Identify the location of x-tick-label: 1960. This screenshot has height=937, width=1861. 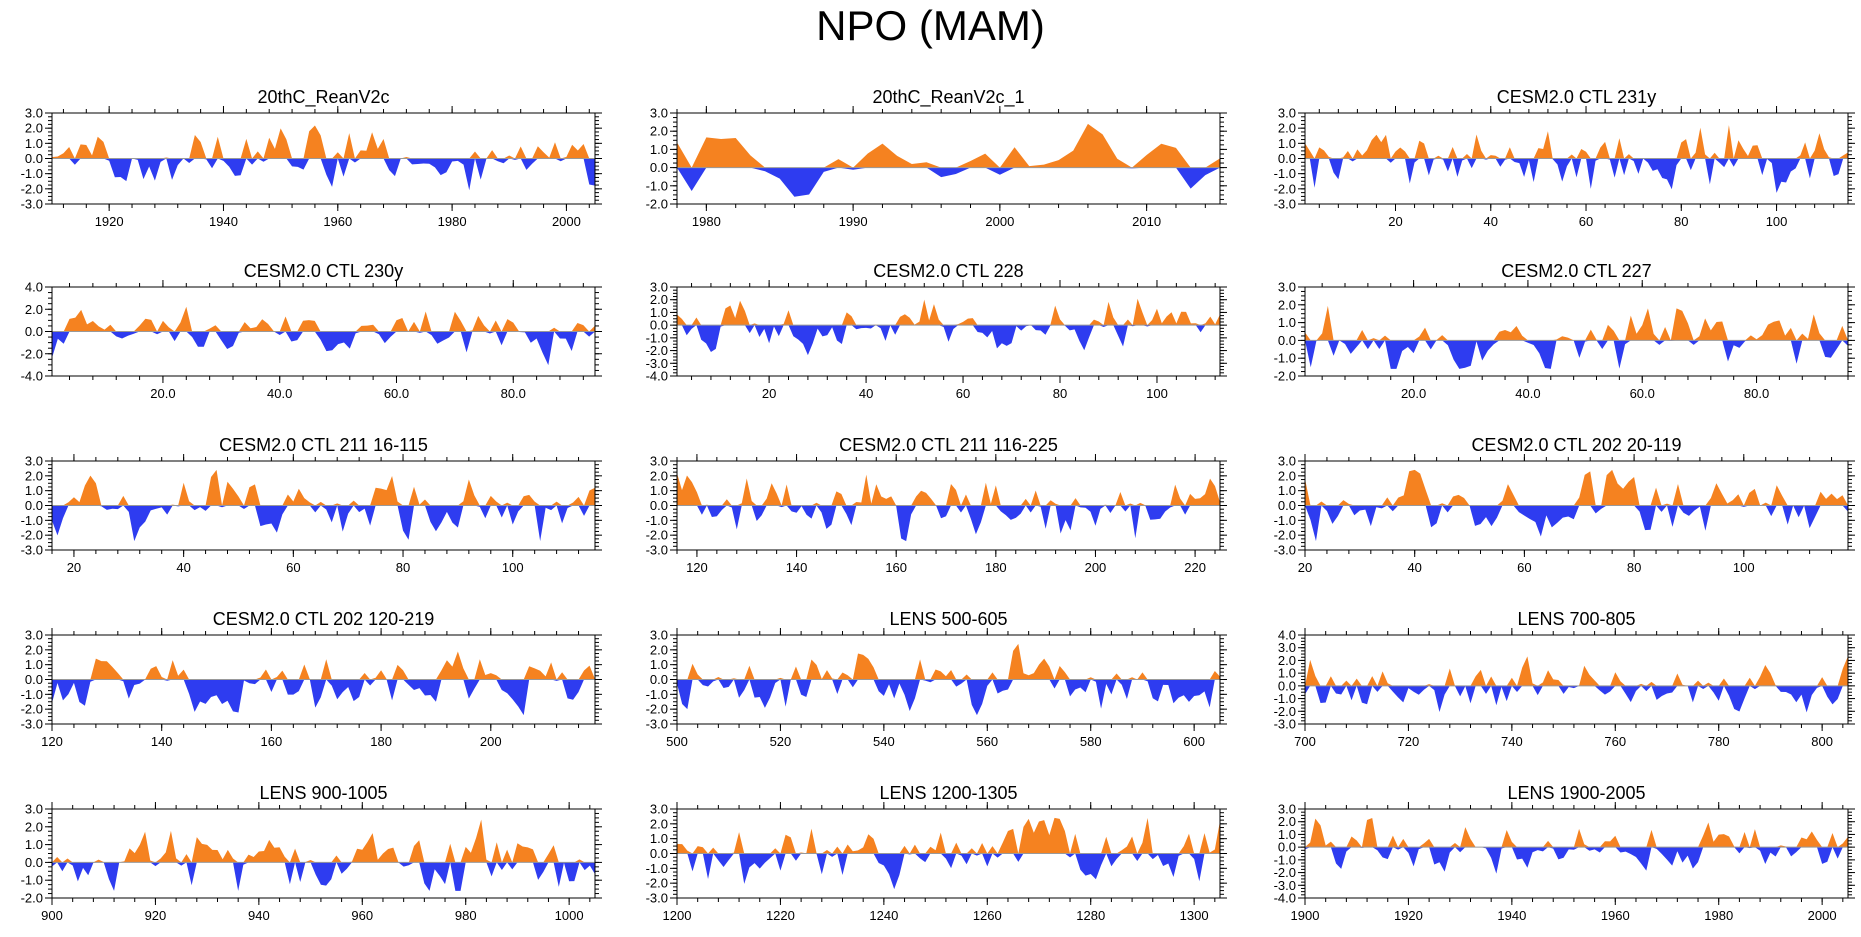
(337, 221).